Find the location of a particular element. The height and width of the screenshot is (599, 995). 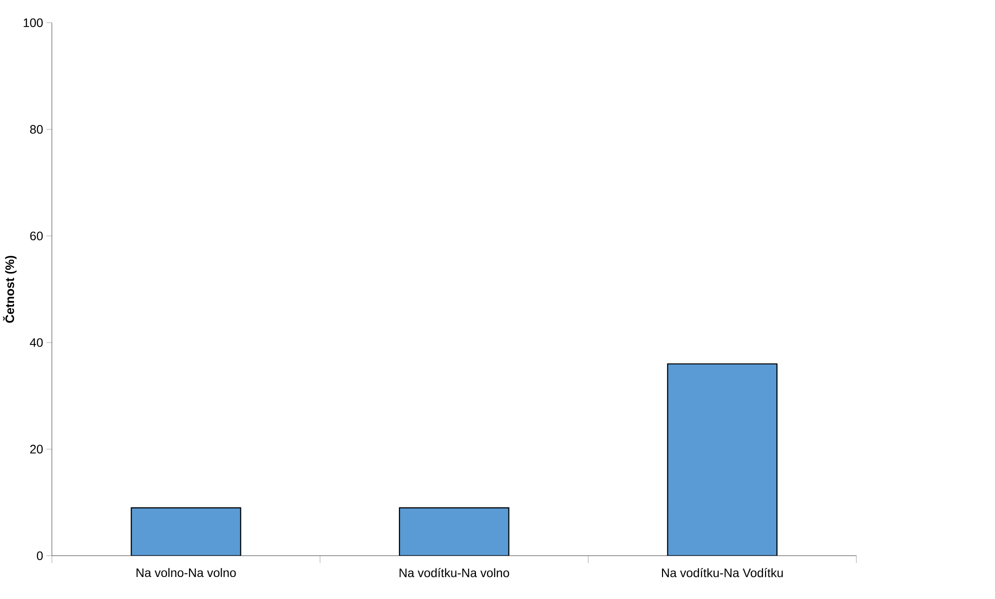

x-tick-label: Na volno-Na volno is located at coordinates (186, 573).